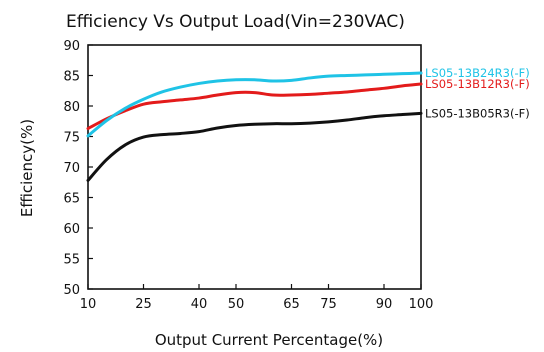 The height and width of the screenshot is (352, 544). Describe the element at coordinates (71, 168) in the screenshot. I see `y-tick-label: 70` at that location.